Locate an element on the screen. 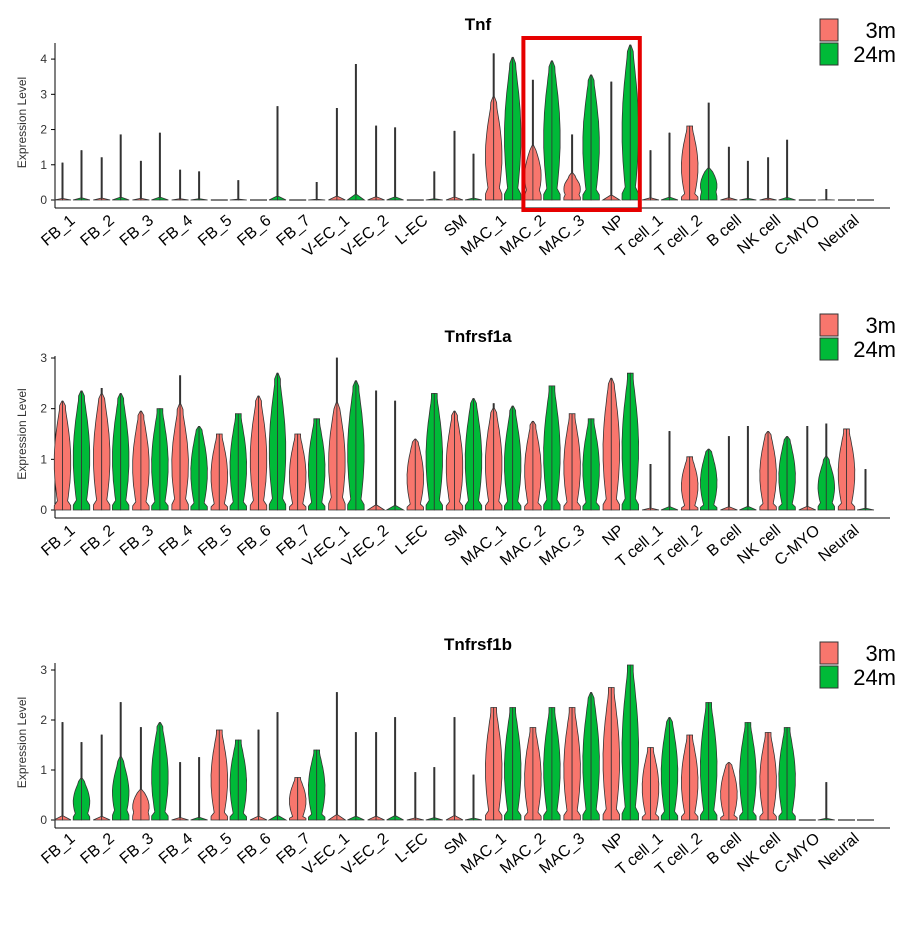 The height and width of the screenshot is (927, 910). y-tick-label: 4 is located at coordinates (43, 59).